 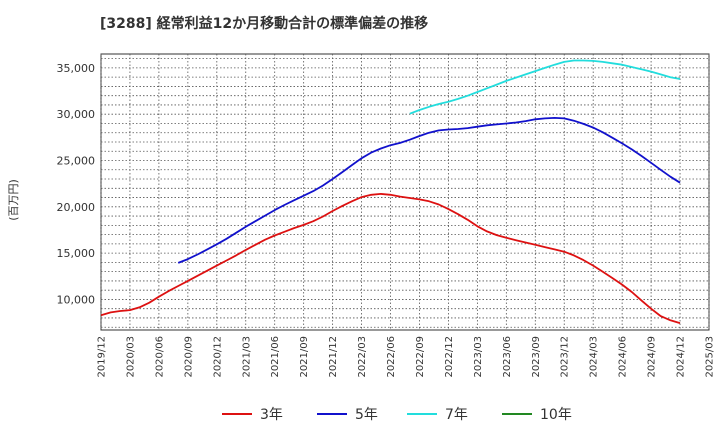 What do you see at coordinates (304, 357) in the screenshot?
I see `x-tick-label: 2021/09` at bounding box center [304, 357].